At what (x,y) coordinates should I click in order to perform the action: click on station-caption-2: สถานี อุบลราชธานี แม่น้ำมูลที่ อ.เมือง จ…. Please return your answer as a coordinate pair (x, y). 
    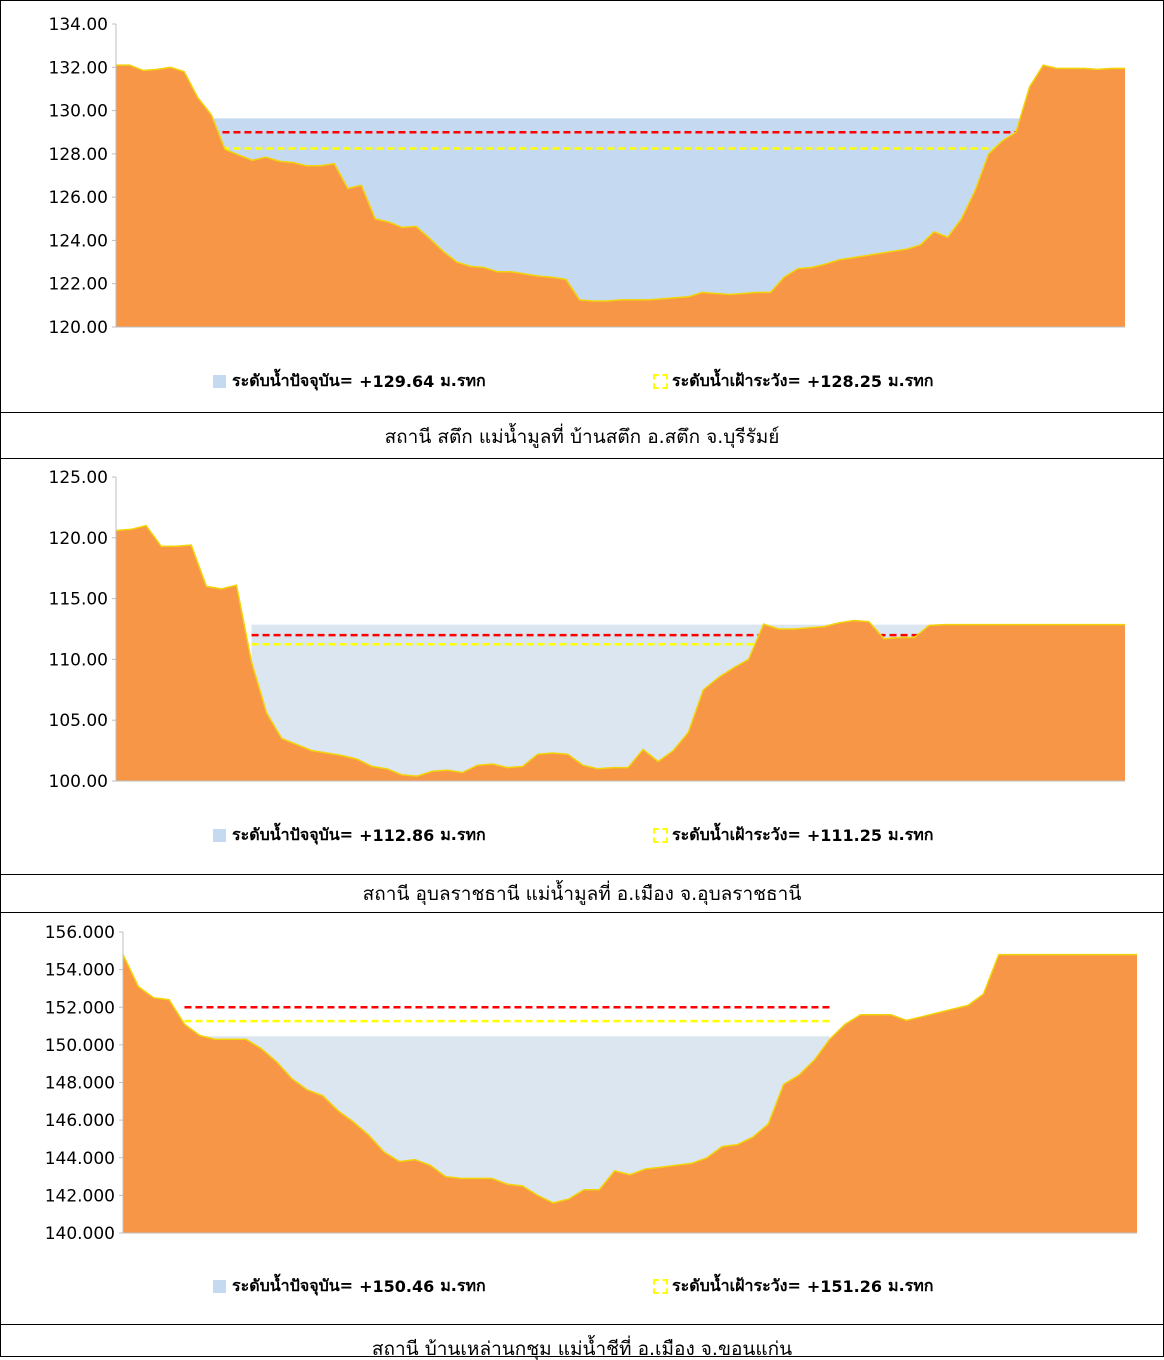
    Looking at the image, I should click on (582, 894).